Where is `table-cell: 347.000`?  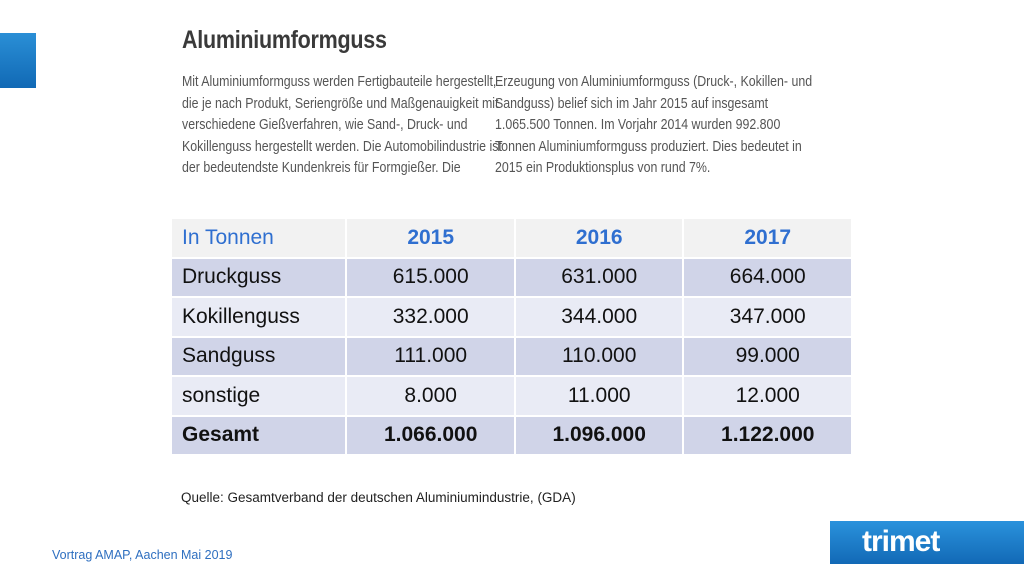 table-cell: 347.000 is located at coordinates (767, 317).